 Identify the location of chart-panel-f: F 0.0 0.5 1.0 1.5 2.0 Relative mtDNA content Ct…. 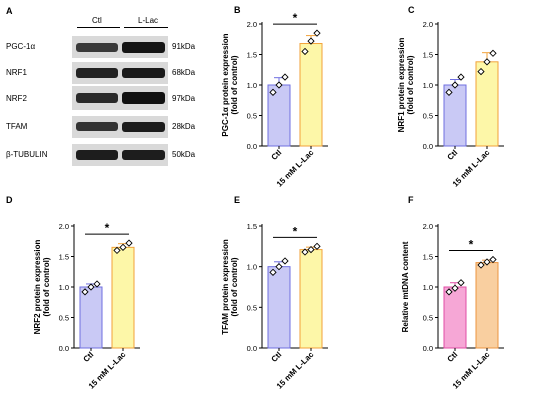
(452, 293).